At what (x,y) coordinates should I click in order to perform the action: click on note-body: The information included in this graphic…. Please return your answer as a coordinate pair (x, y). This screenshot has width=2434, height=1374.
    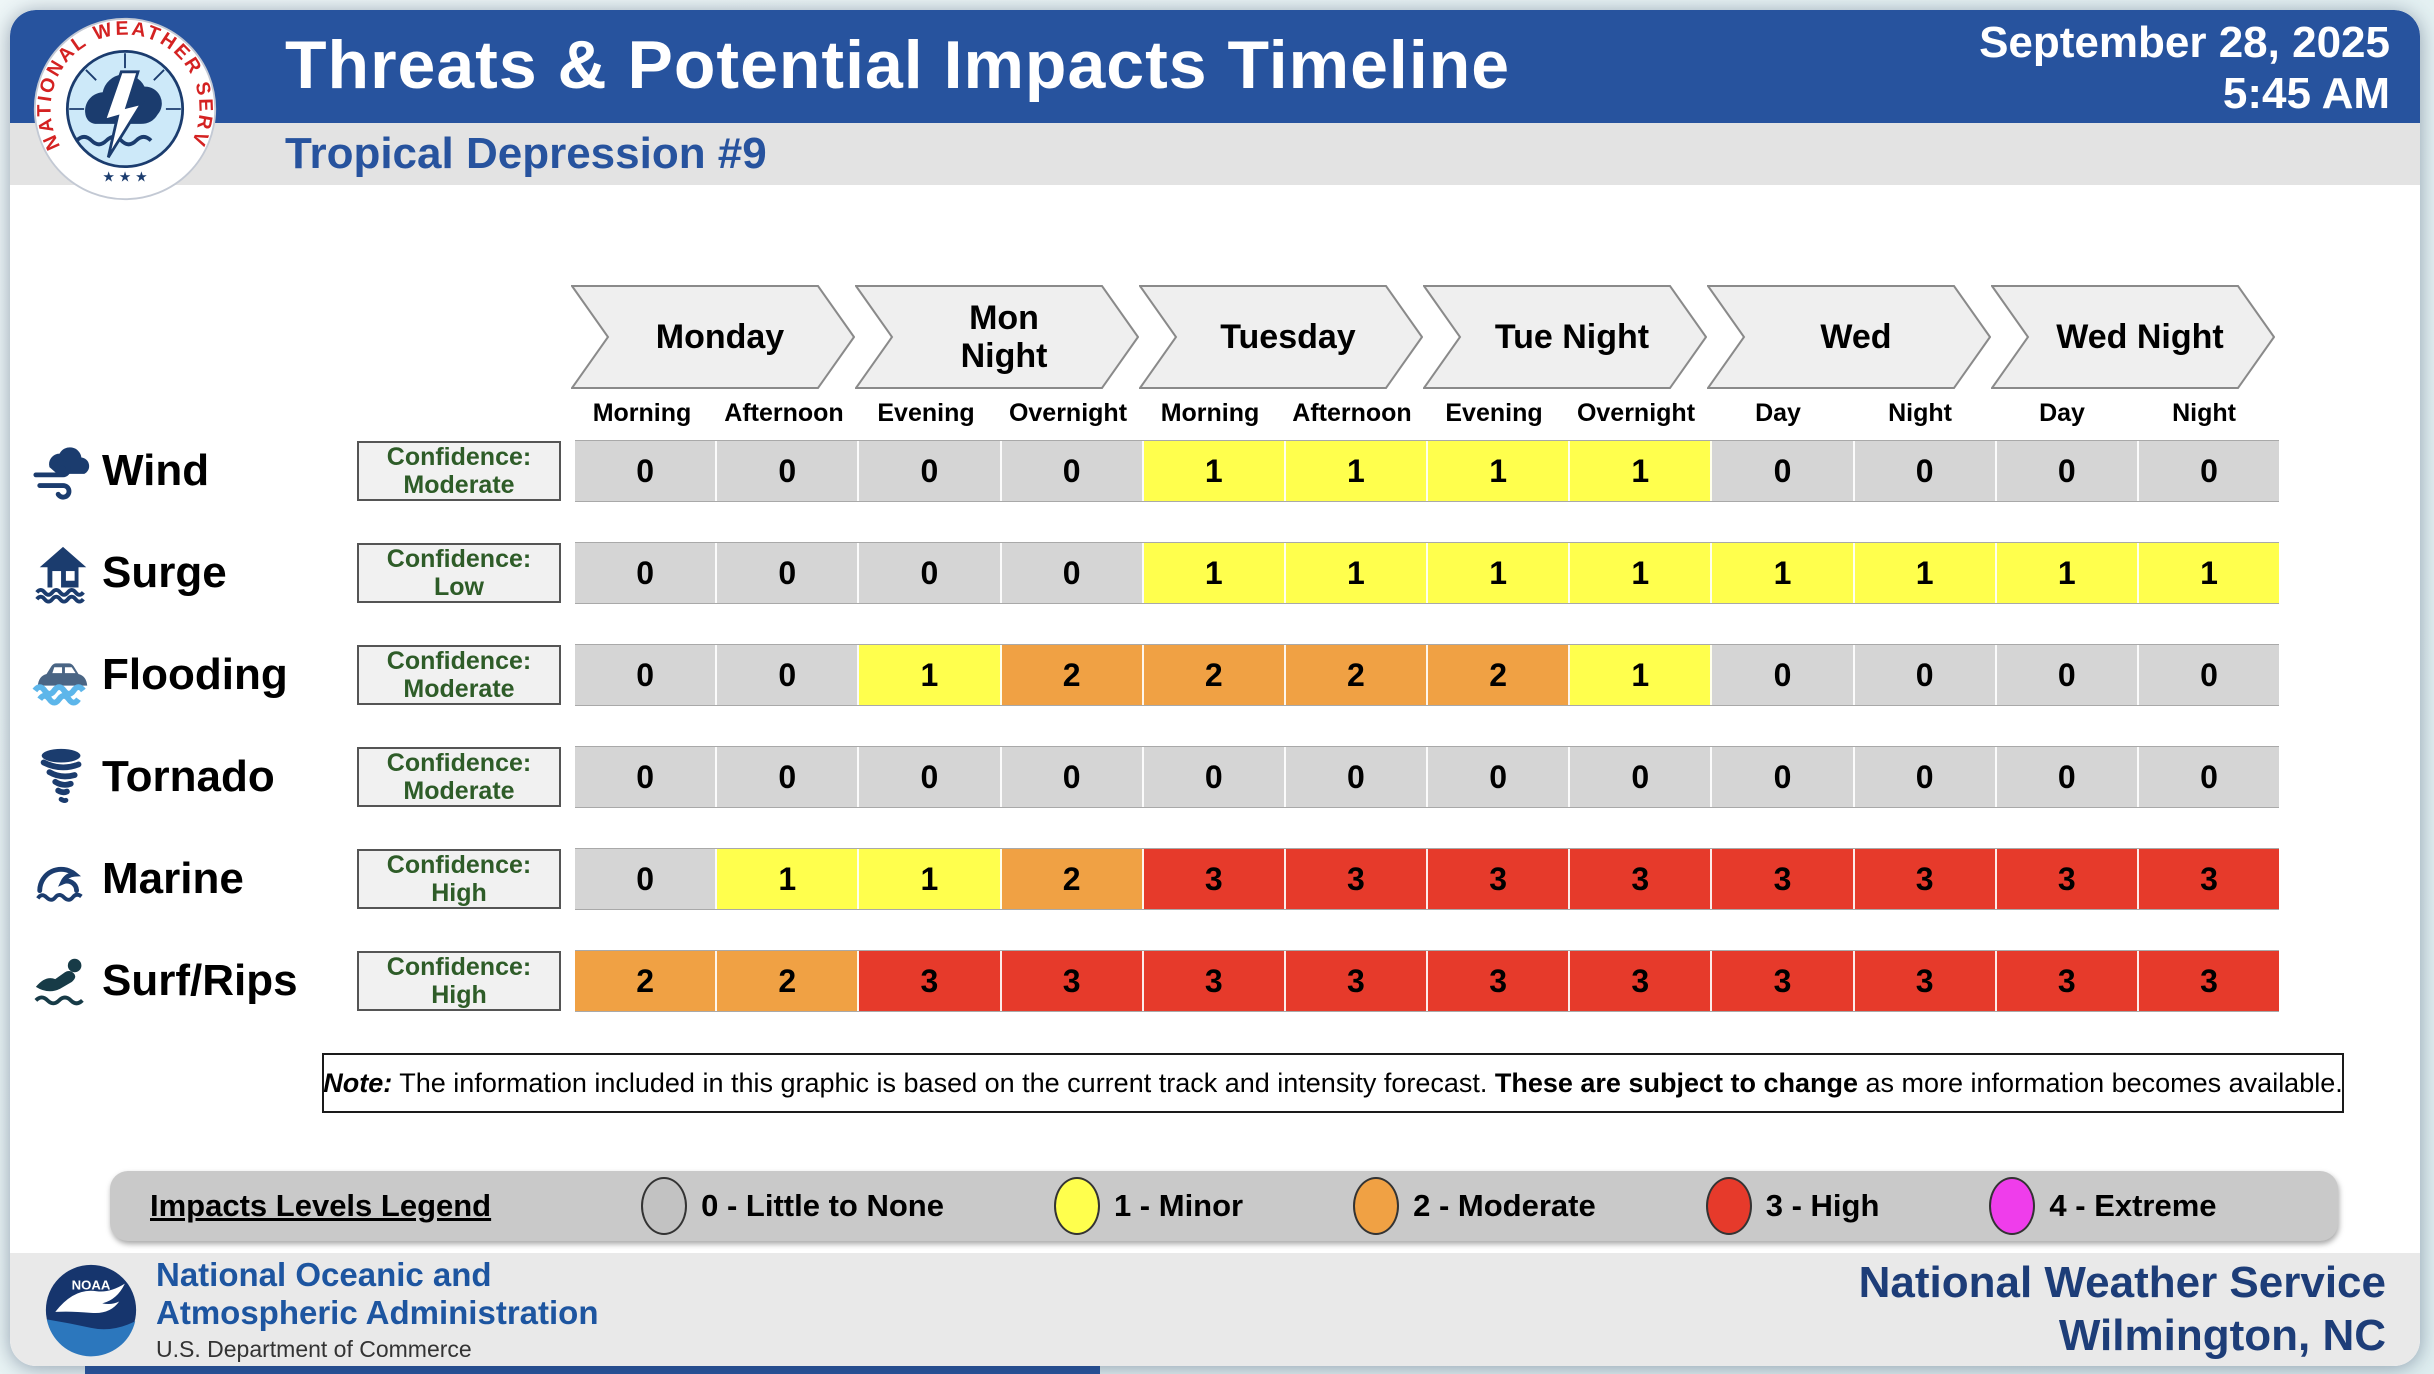
    Looking at the image, I should click on (943, 1082).